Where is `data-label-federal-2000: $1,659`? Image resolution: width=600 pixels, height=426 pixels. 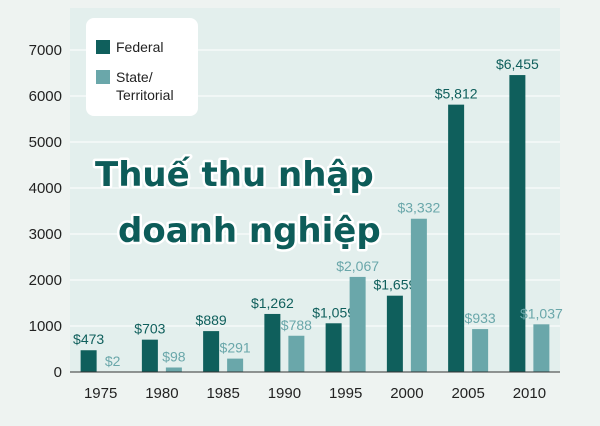 data-label-federal-2000: $1,659 is located at coordinates (394, 285).